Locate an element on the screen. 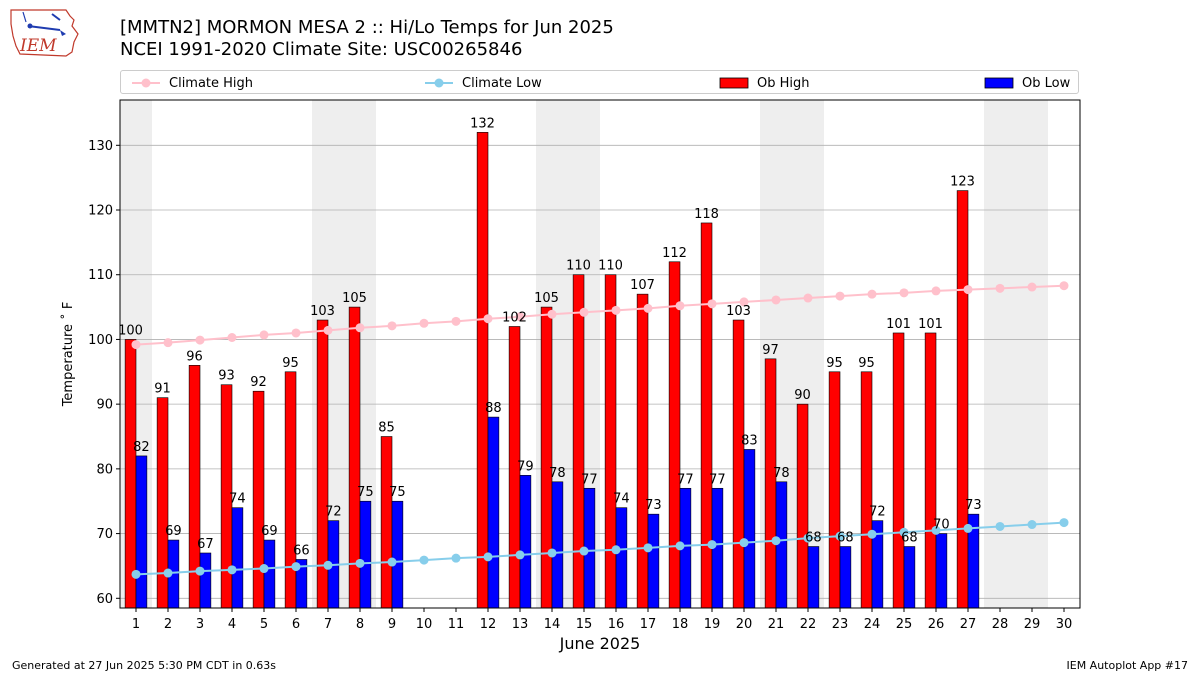  ob-high-label: 107 is located at coordinates (642, 285).